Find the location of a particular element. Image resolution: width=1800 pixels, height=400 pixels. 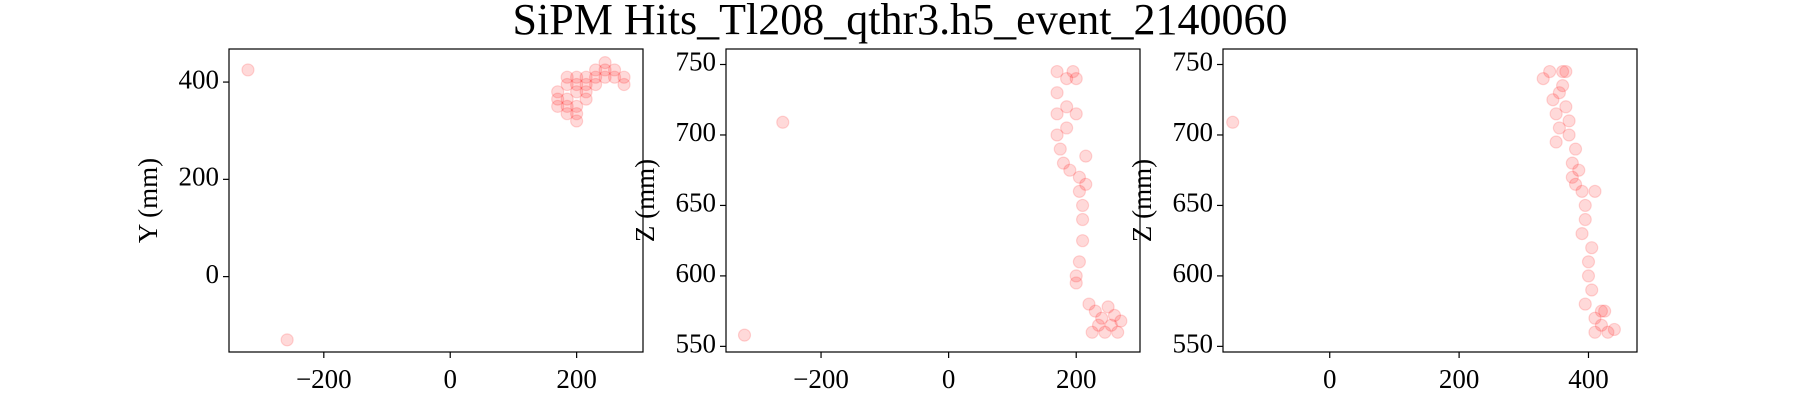

y-tick-label: 200 is located at coordinates (199, 177).